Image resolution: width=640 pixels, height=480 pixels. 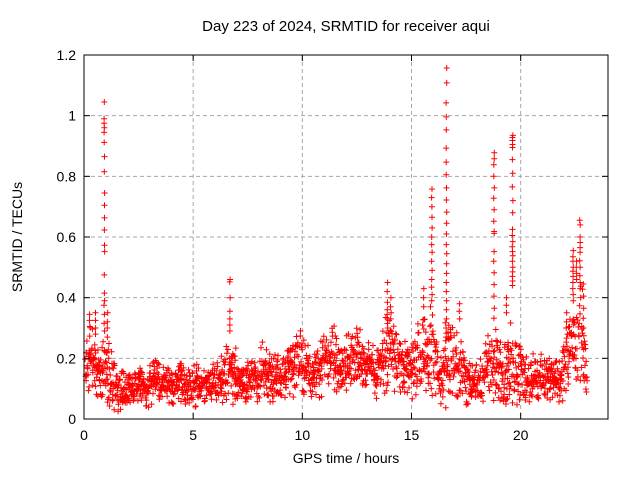 I want to click on y-tick-label: 0.2, so click(x=67, y=358).